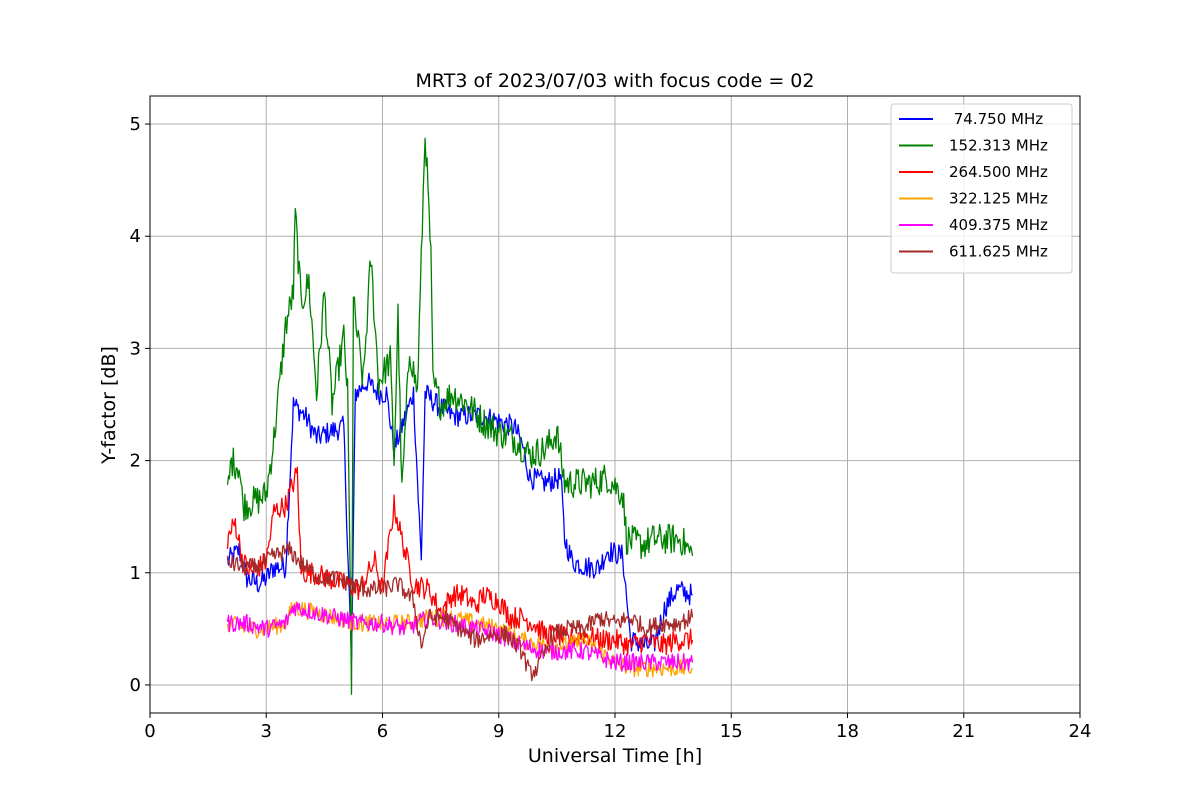 This screenshot has width=1200, height=800. What do you see at coordinates (998, 146) in the screenshot?
I see `legend-label: 152.313 MHz` at bounding box center [998, 146].